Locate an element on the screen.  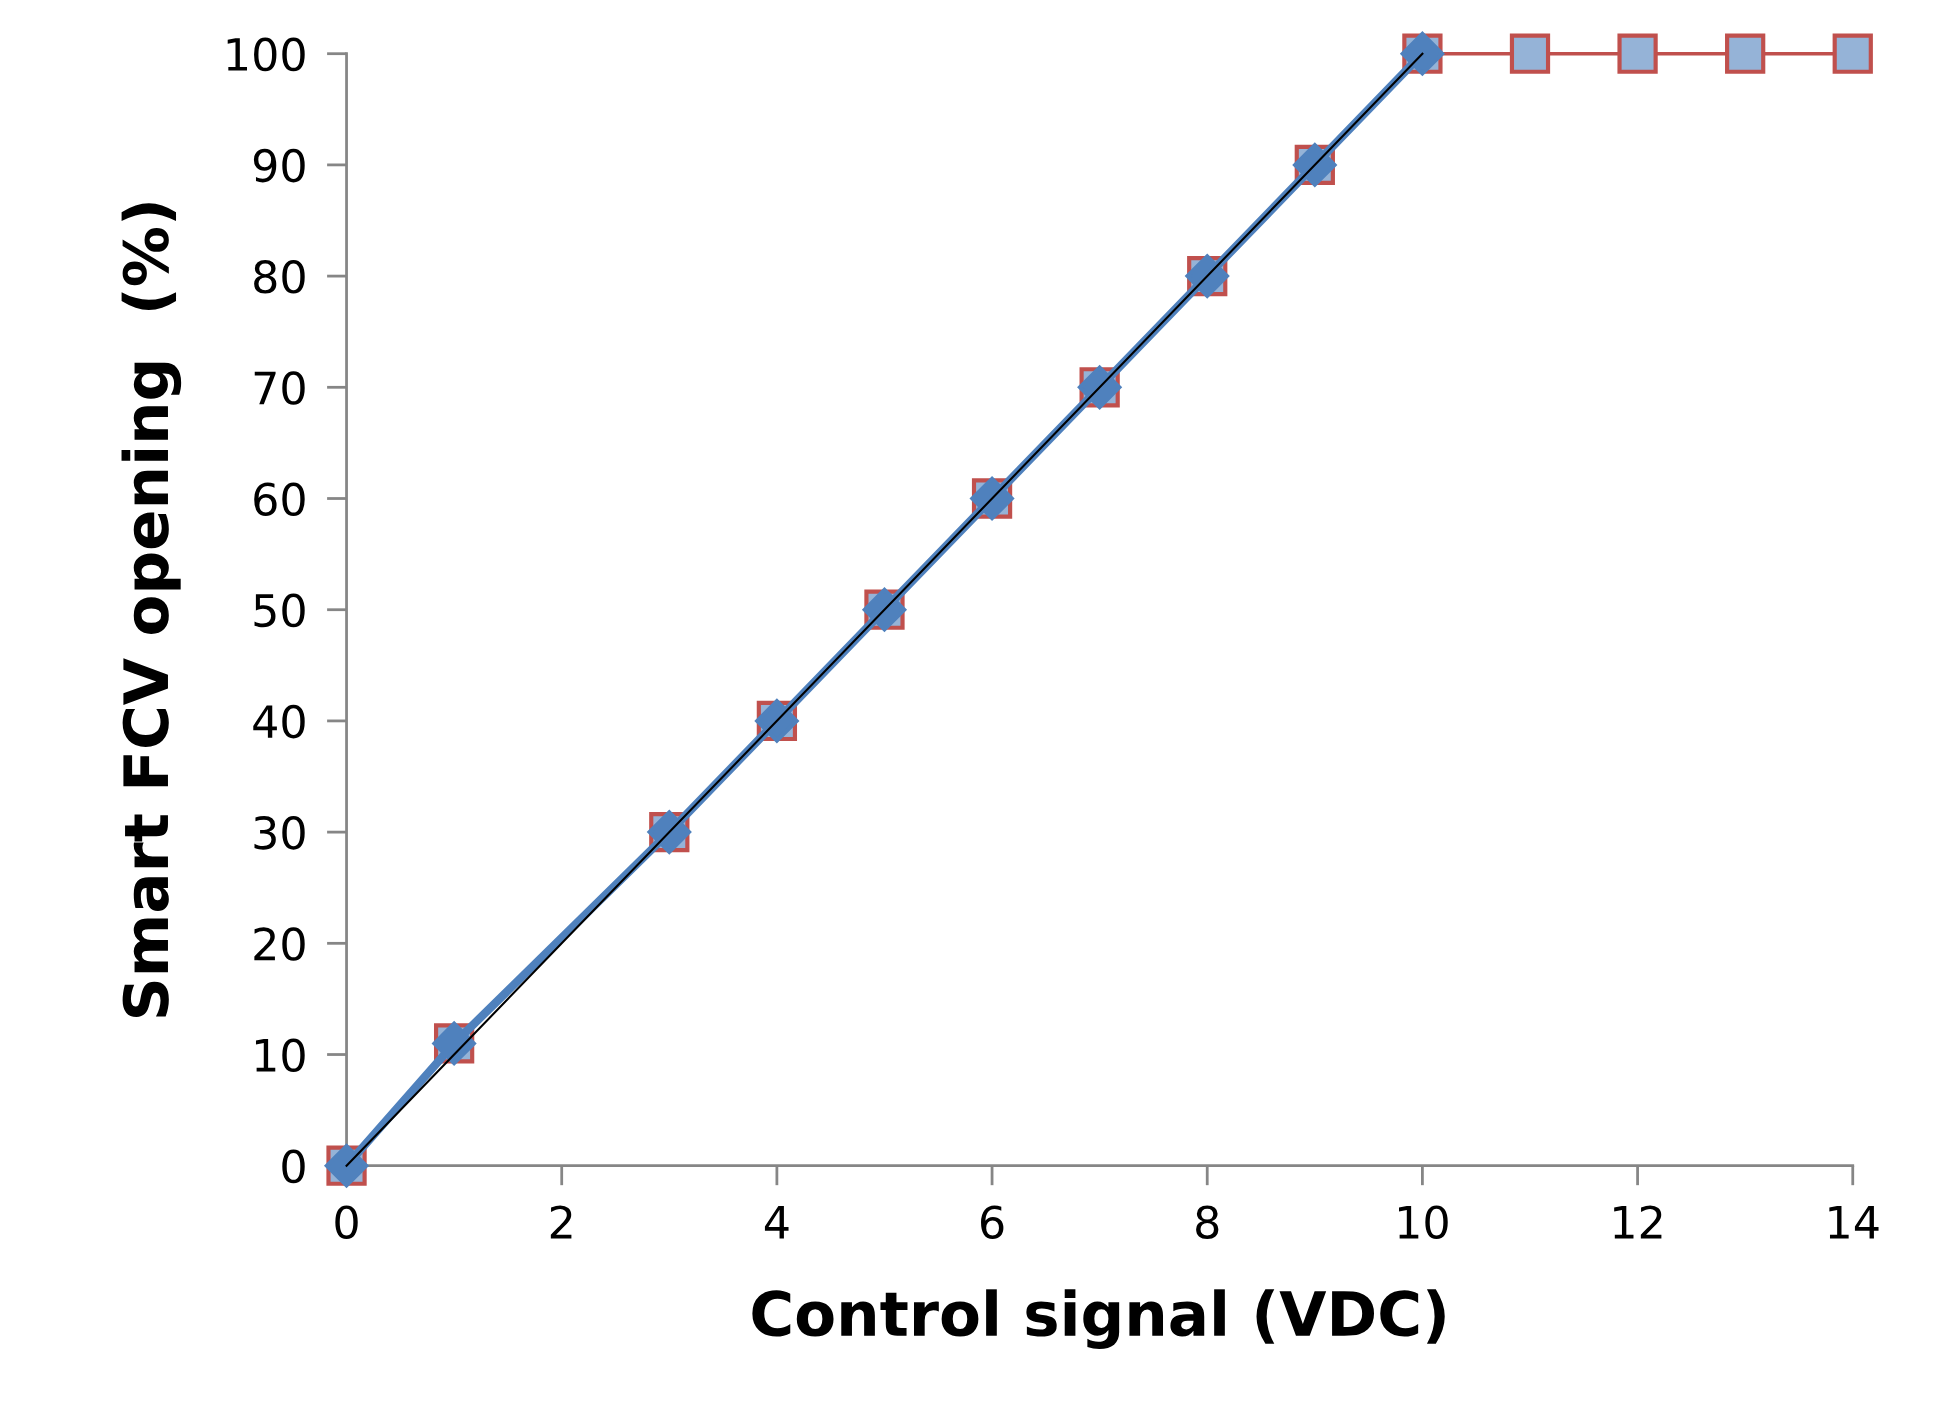
y-tick-label: 60 is located at coordinates (279, 499).